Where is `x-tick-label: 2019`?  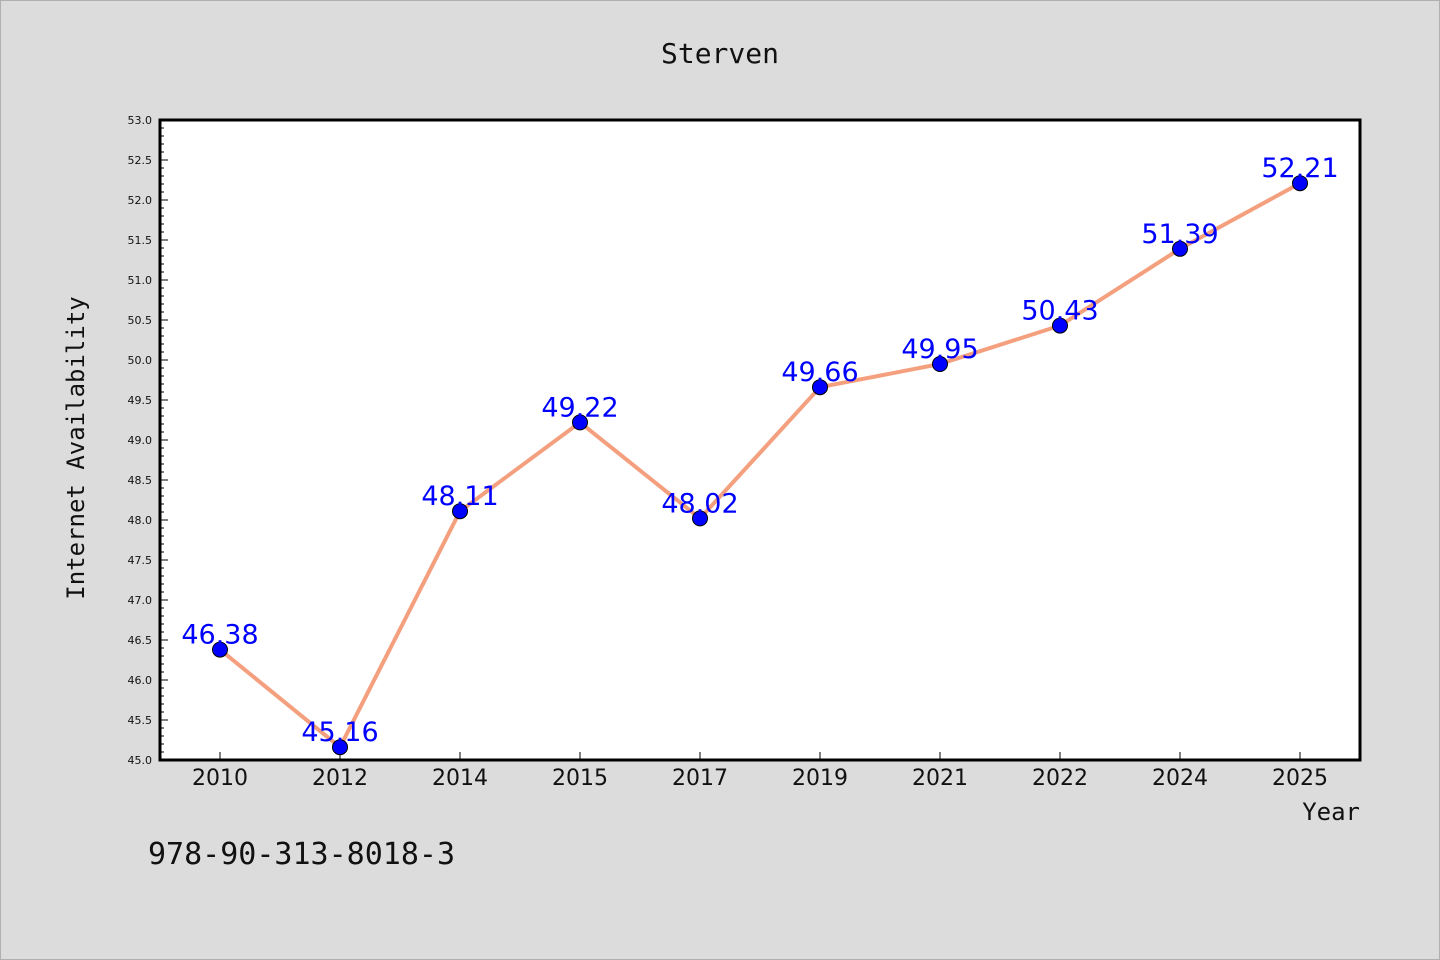 x-tick-label: 2019 is located at coordinates (820, 778).